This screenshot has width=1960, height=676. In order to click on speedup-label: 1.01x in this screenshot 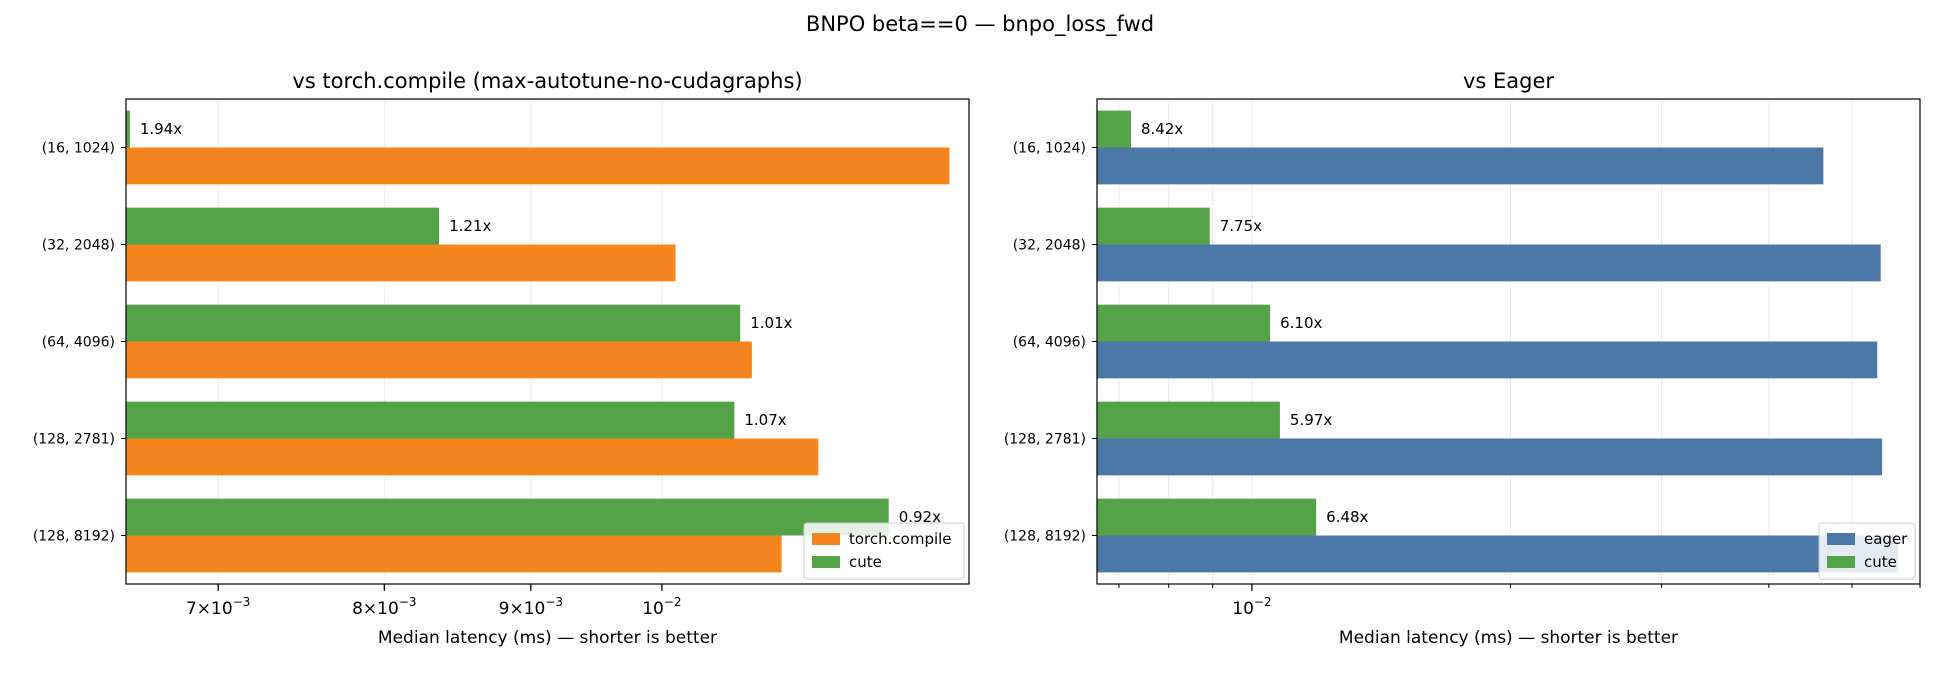, I will do `click(771, 323)`.